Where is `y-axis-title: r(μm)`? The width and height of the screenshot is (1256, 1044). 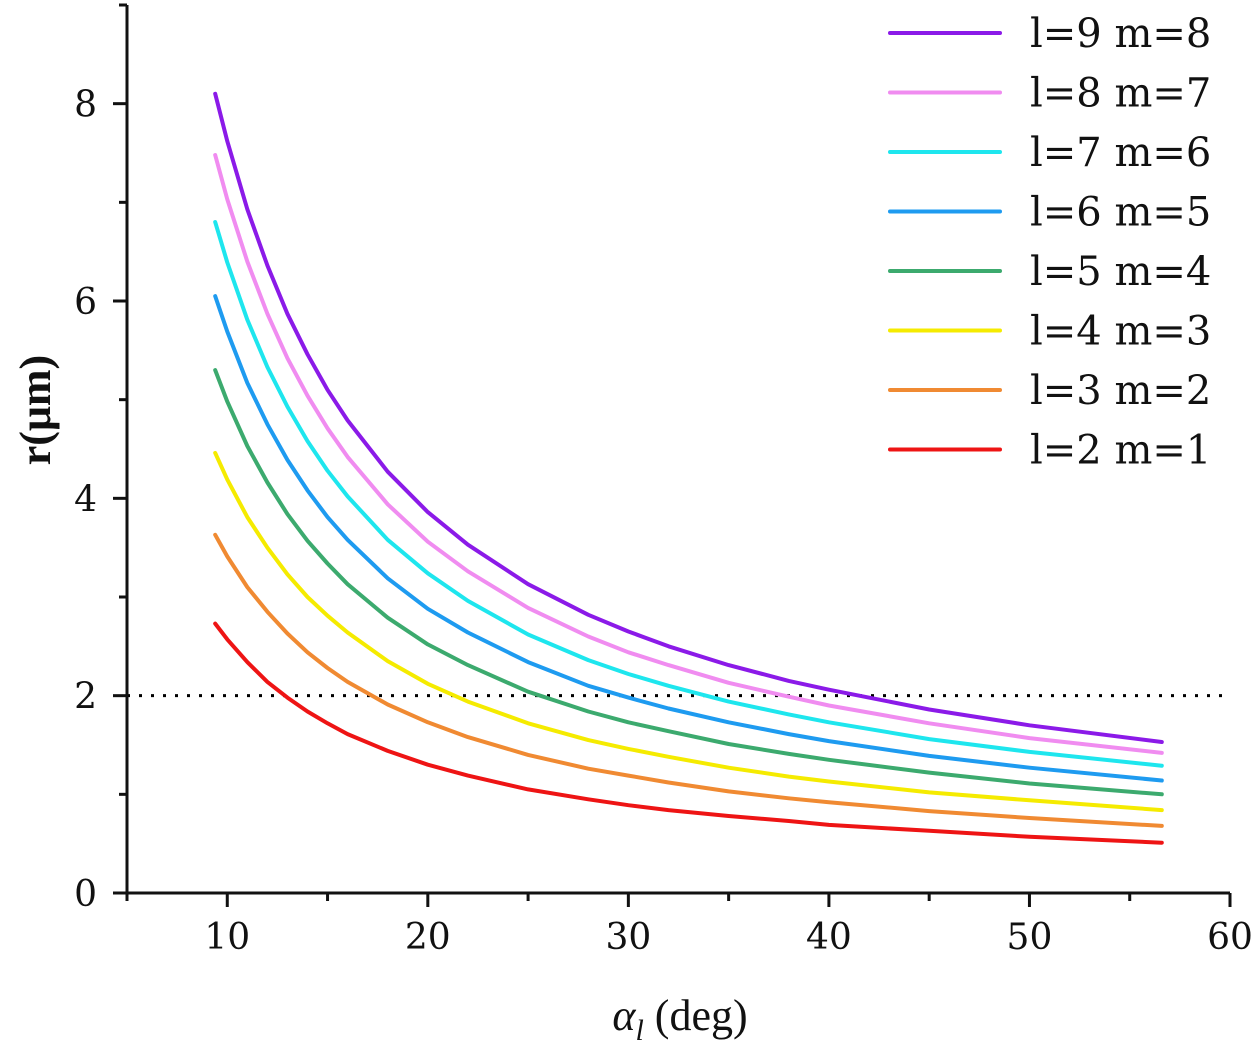 y-axis-title: r(μm) is located at coordinates (35, 410).